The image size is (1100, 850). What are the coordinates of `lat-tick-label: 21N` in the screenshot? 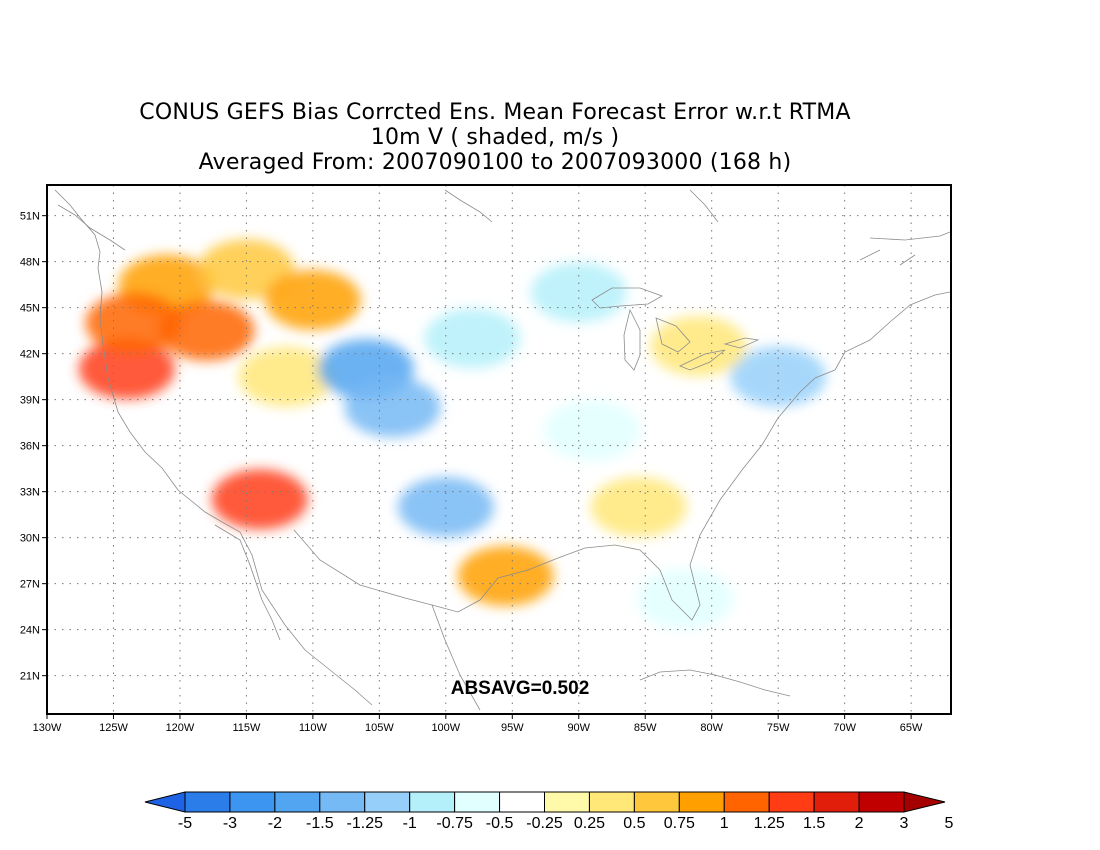 It's located at (30, 677).